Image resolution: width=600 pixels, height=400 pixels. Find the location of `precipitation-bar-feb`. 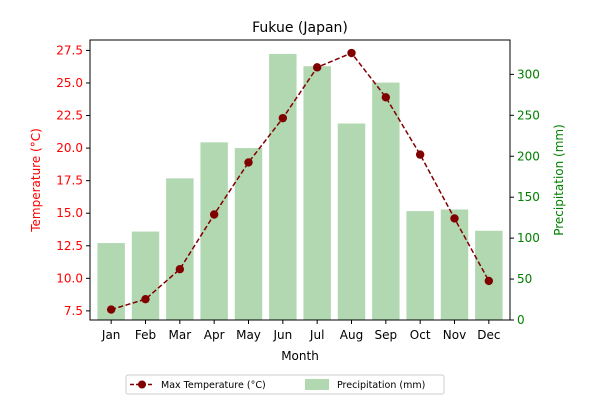

precipitation-bar-feb is located at coordinates (145, 275).